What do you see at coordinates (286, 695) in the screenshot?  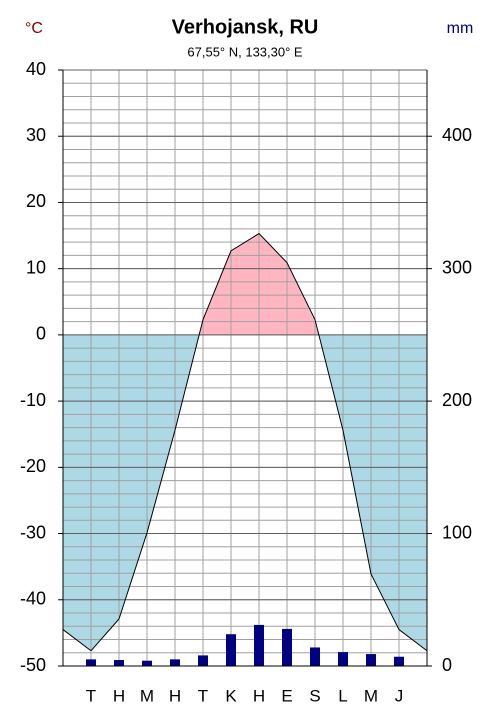 I see `x-tick-label: E` at bounding box center [286, 695].